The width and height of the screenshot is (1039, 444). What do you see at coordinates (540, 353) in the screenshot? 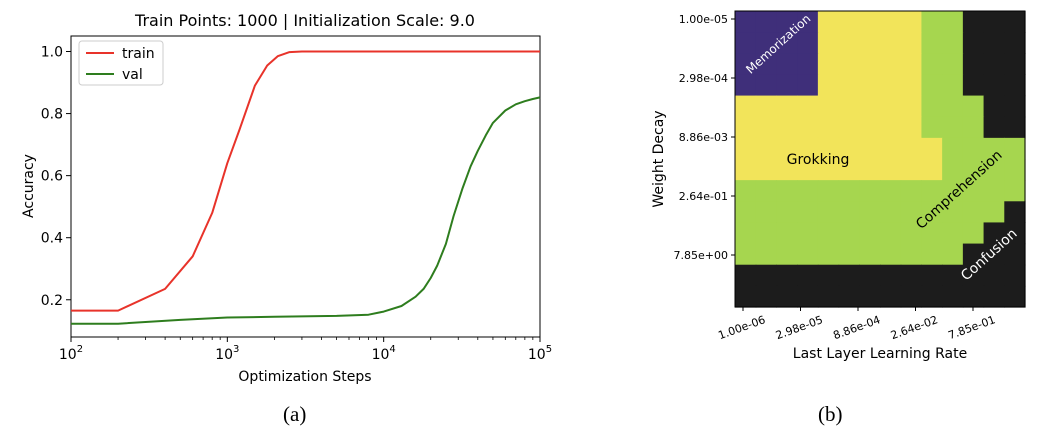
I see `x-tick-label: 10⁵` at bounding box center [540, 353].